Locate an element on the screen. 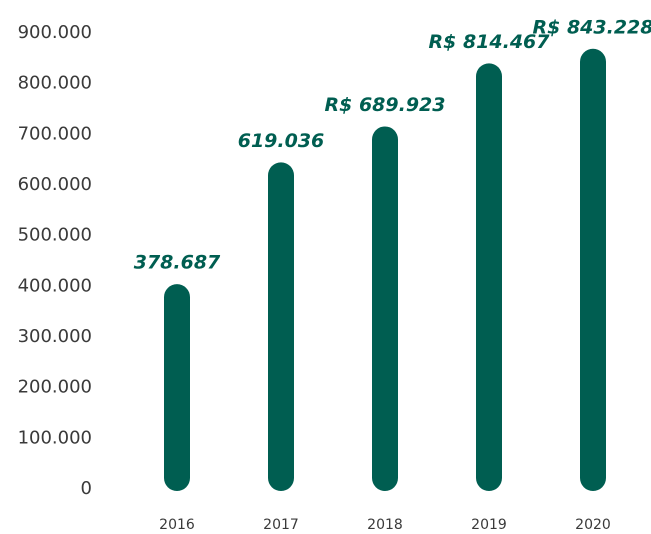  x-tick-label: 2016 is located at coordinates (177, 525).